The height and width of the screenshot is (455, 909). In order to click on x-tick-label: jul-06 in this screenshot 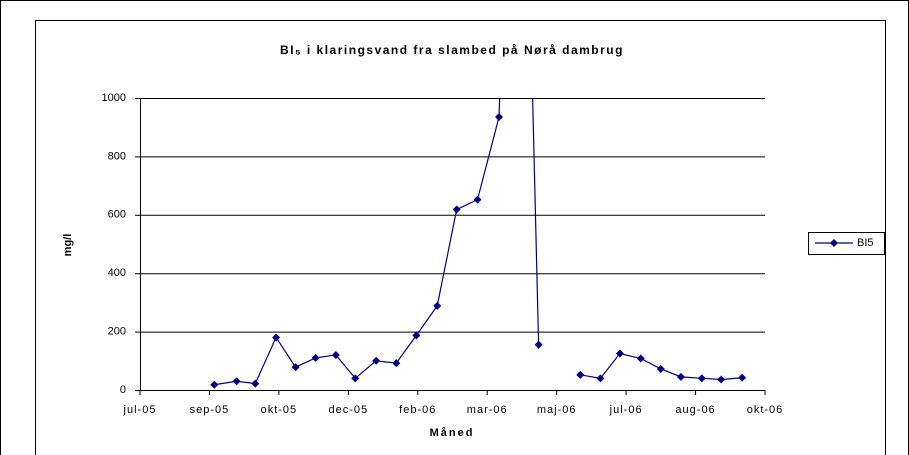, I will do `click(626, 410)`.